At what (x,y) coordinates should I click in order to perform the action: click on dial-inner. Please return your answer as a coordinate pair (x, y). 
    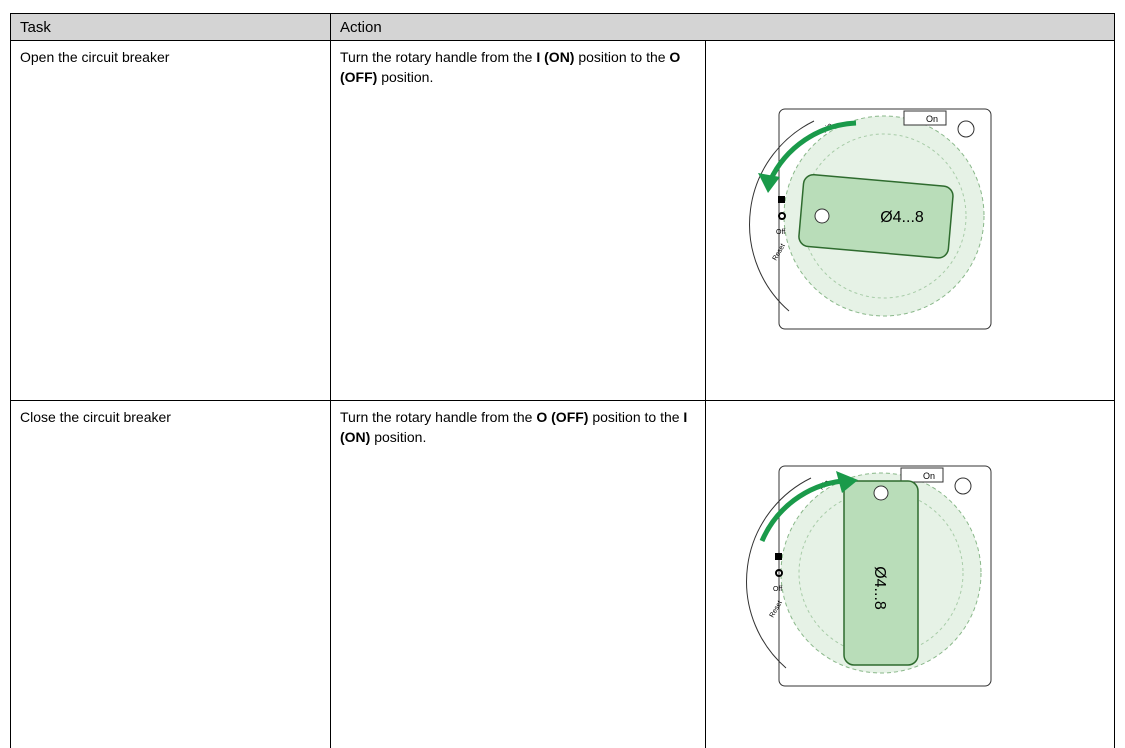
    Looking at the image, I should click on (884, 216).